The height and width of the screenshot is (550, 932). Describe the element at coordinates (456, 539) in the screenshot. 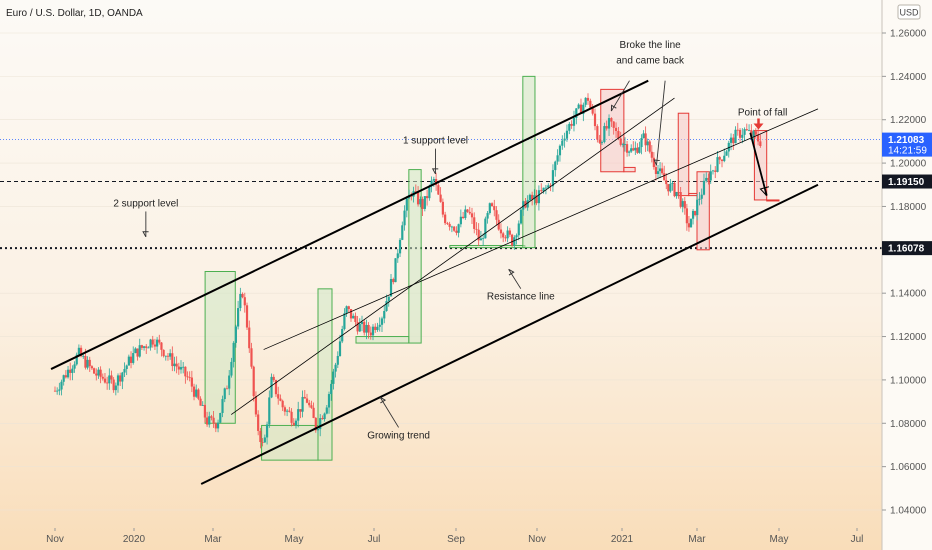

I see `time-tick-label: Sep` at that location.